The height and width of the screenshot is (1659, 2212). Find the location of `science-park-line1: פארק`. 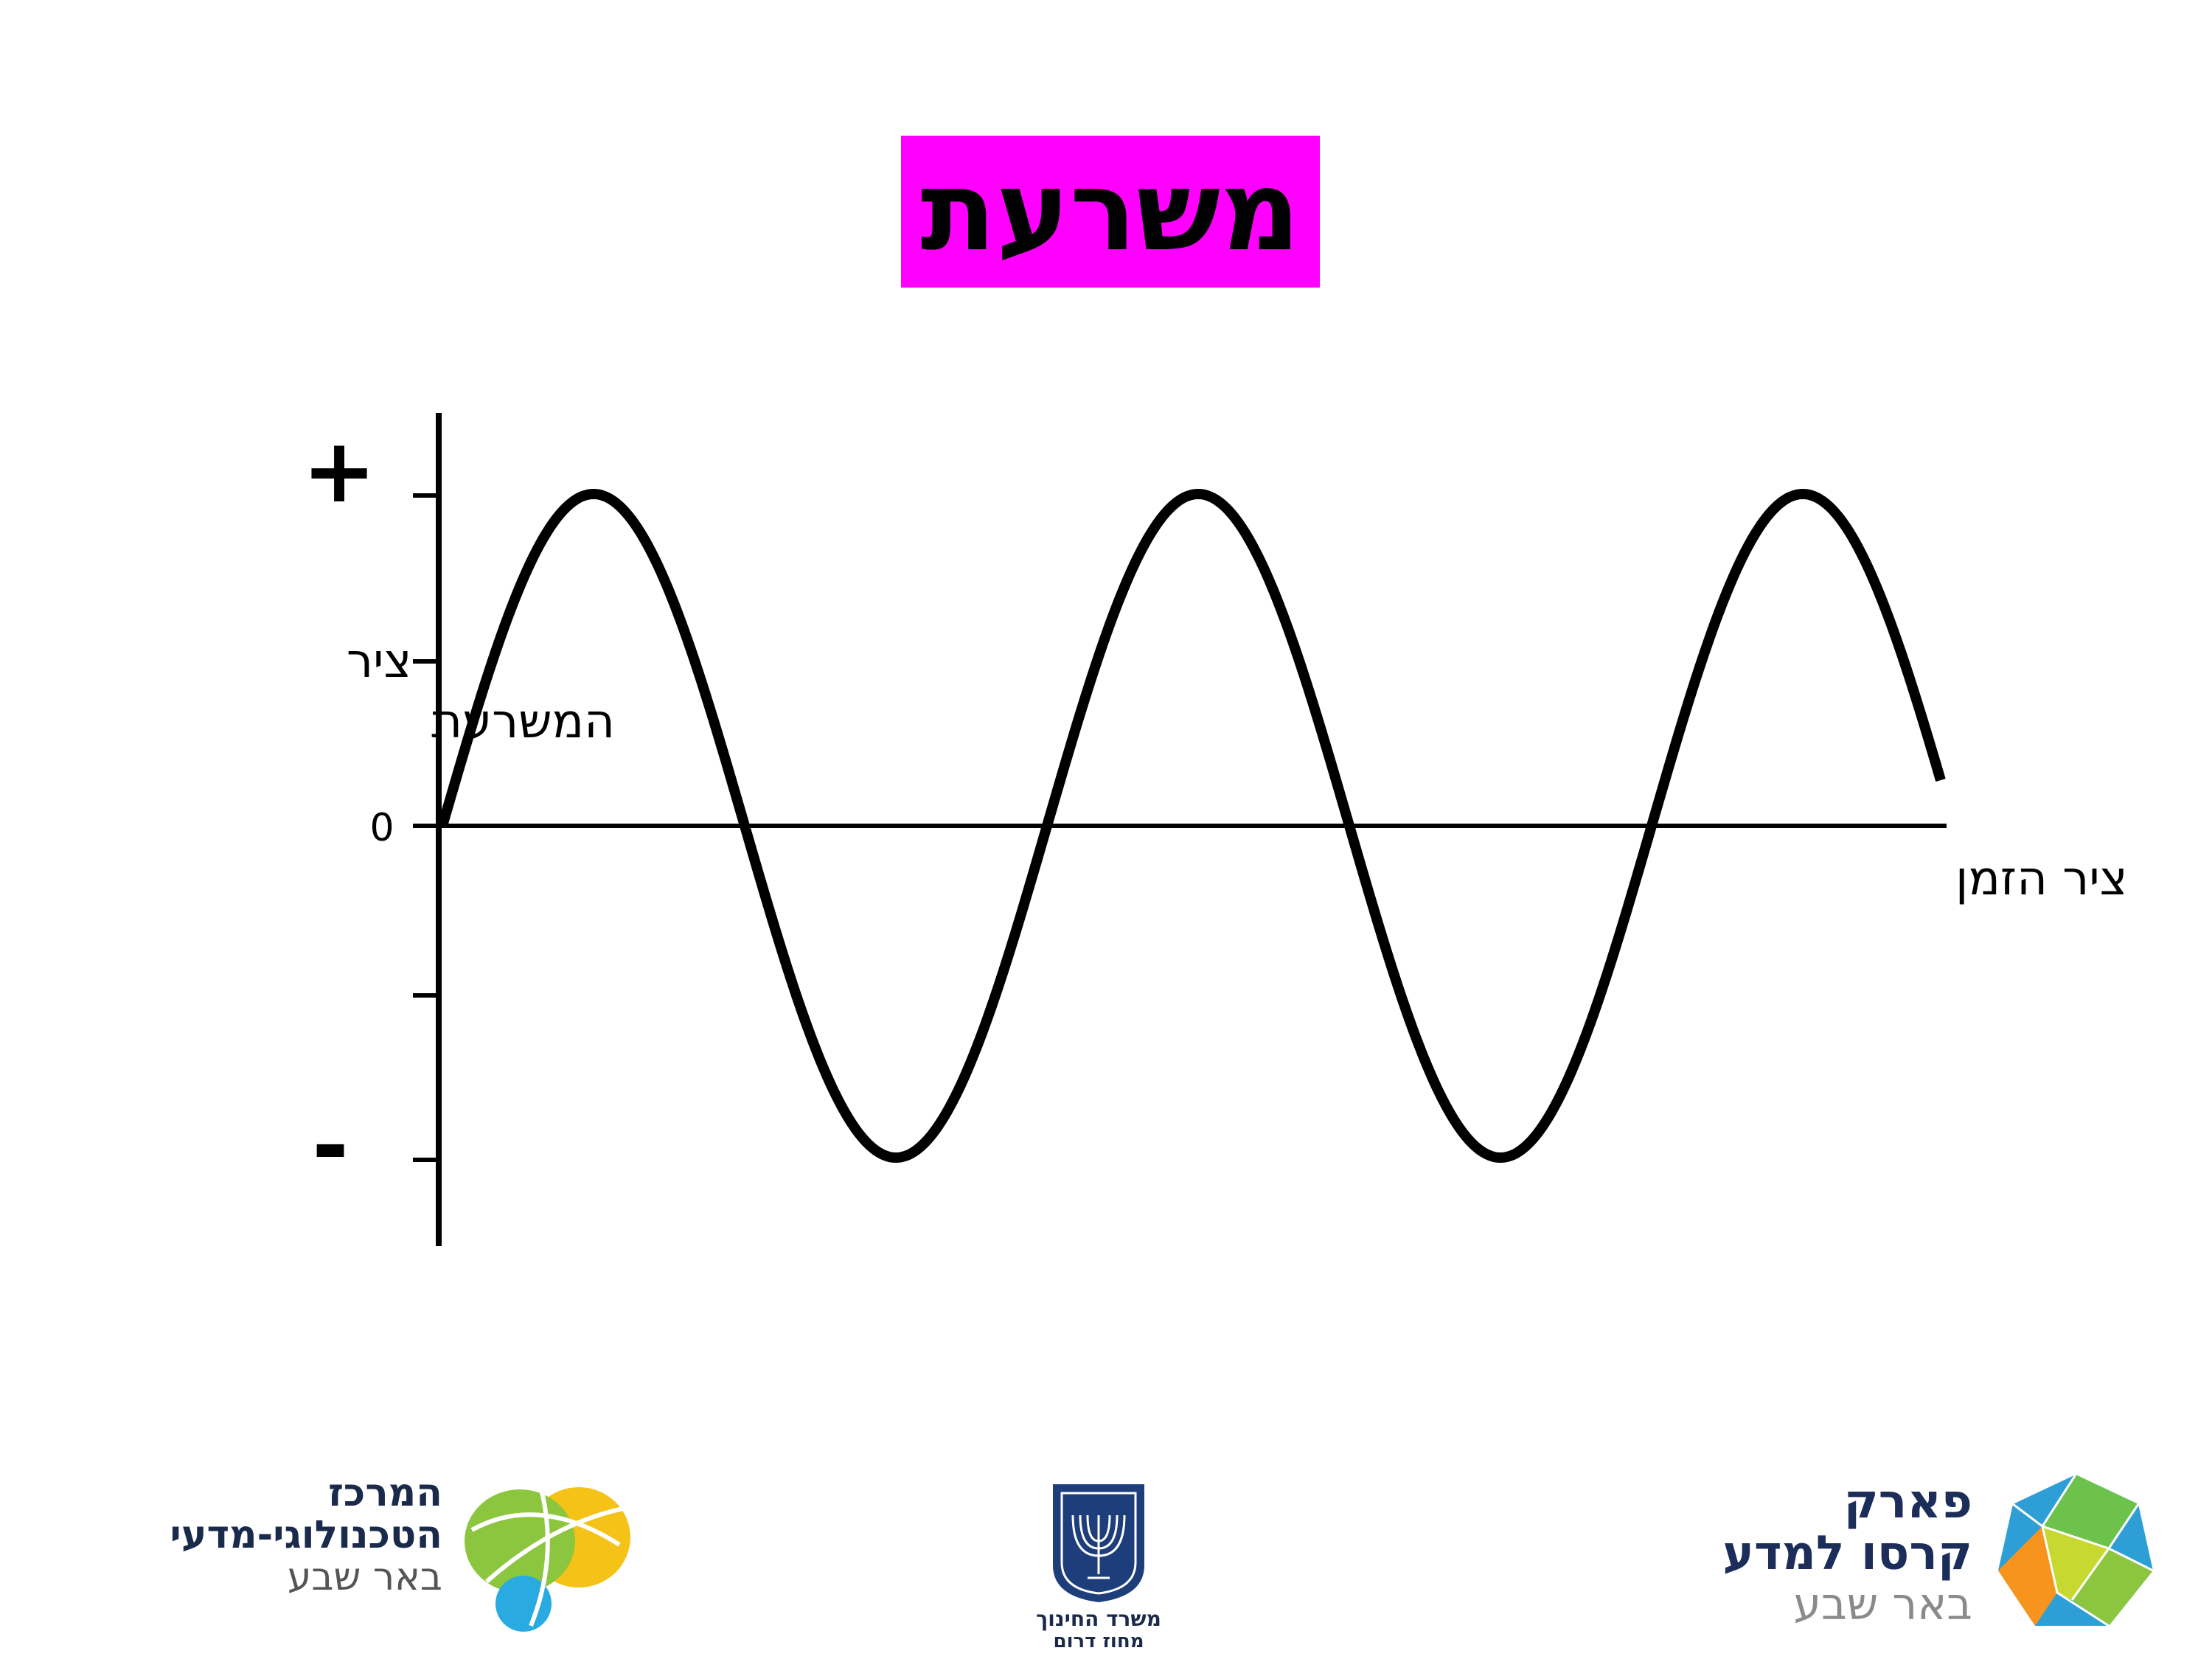

science-park-line1: פארק is located at coordinates (1907, 1502).